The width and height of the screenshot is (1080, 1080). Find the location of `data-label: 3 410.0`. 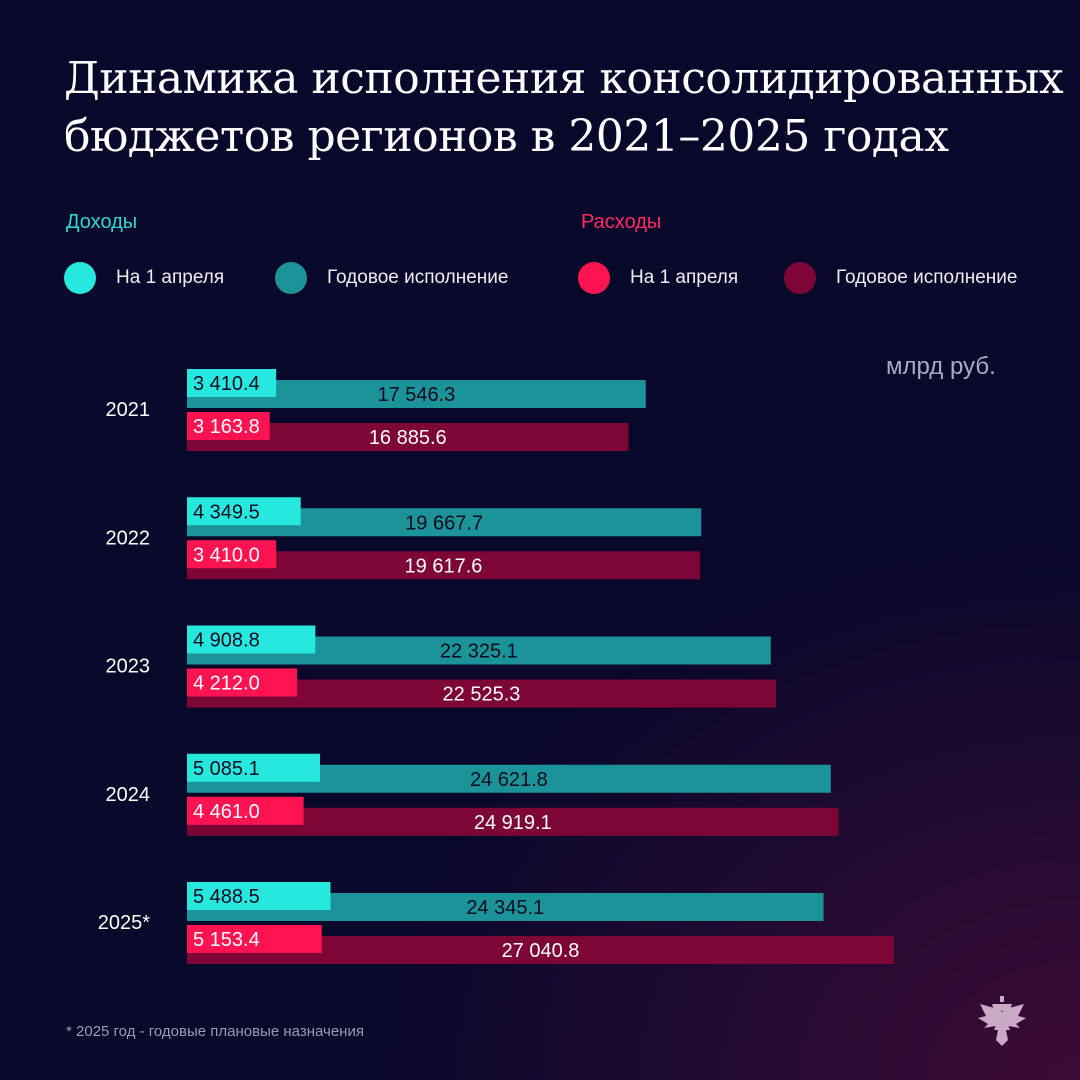

data-label: 3 410.0 is located at coordinates (226, 555).